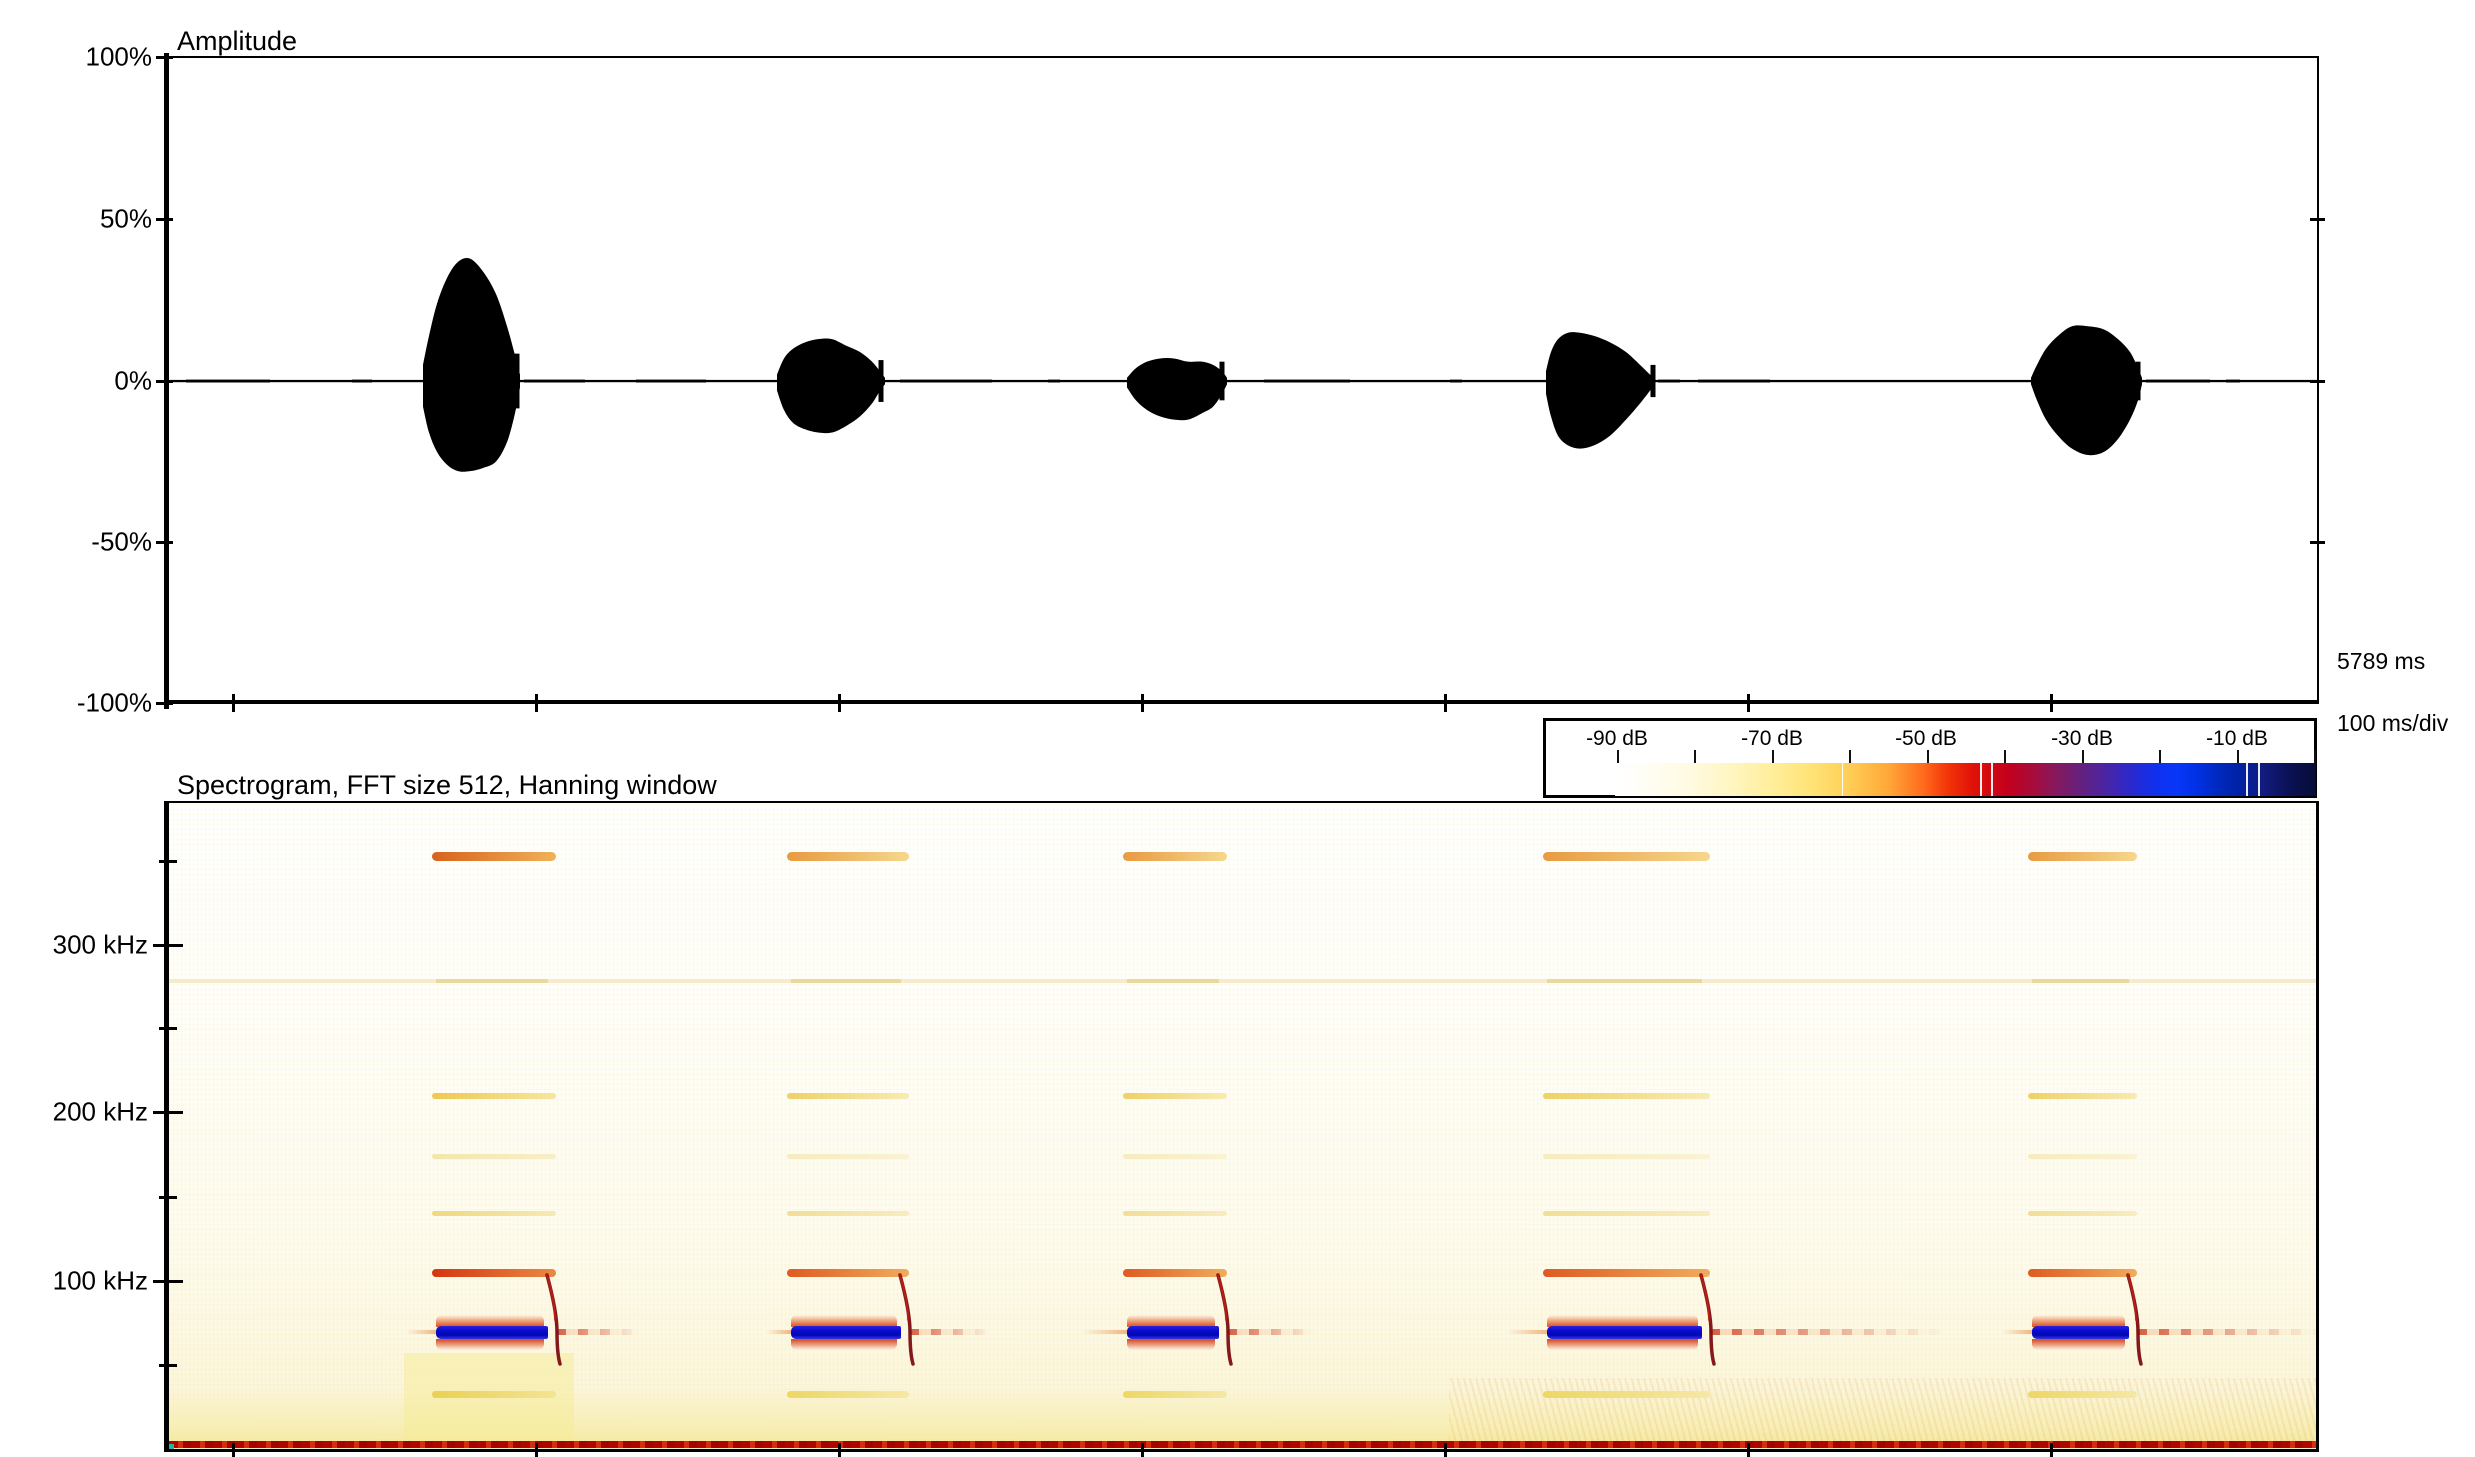 The height and width of the screenshot is (1457, 2475). Describe the element at coordinates (1772, 738) in the screenshot. I see `db-scale-label: -70 dB` at that location.